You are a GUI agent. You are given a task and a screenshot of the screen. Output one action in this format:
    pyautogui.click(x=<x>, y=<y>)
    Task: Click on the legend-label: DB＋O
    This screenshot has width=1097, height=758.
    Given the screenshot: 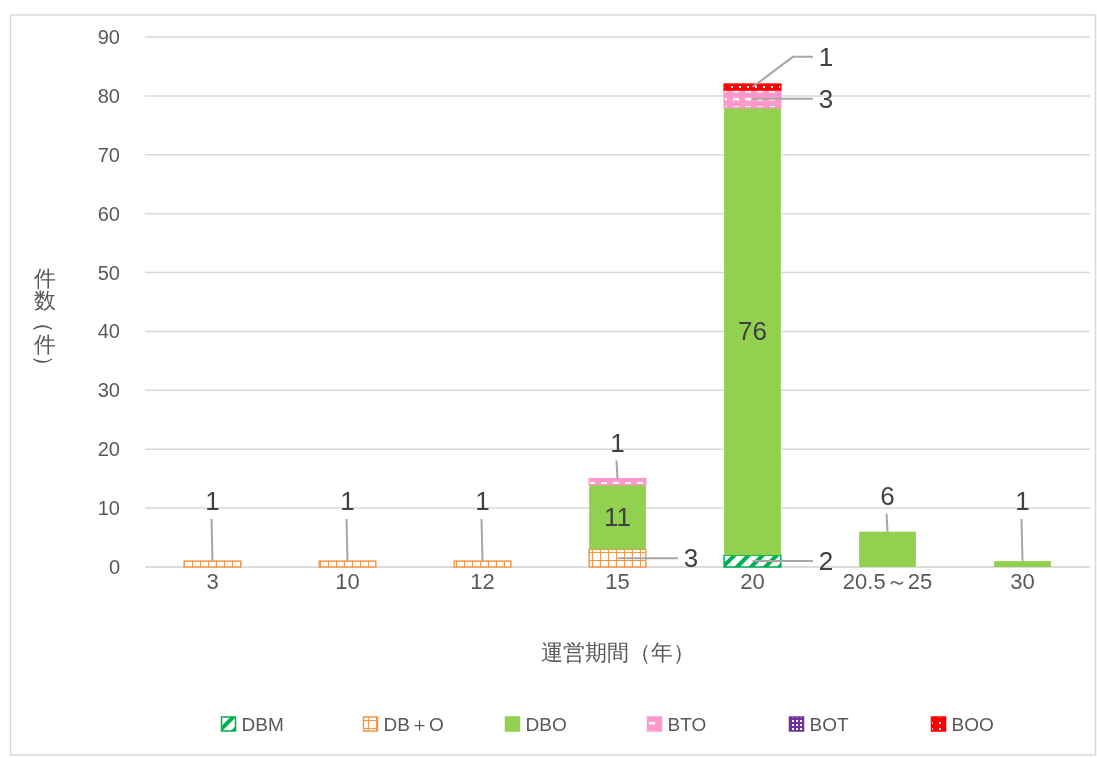 What is the action you would take?
    pyautogui.click(x=413, y=724)
    